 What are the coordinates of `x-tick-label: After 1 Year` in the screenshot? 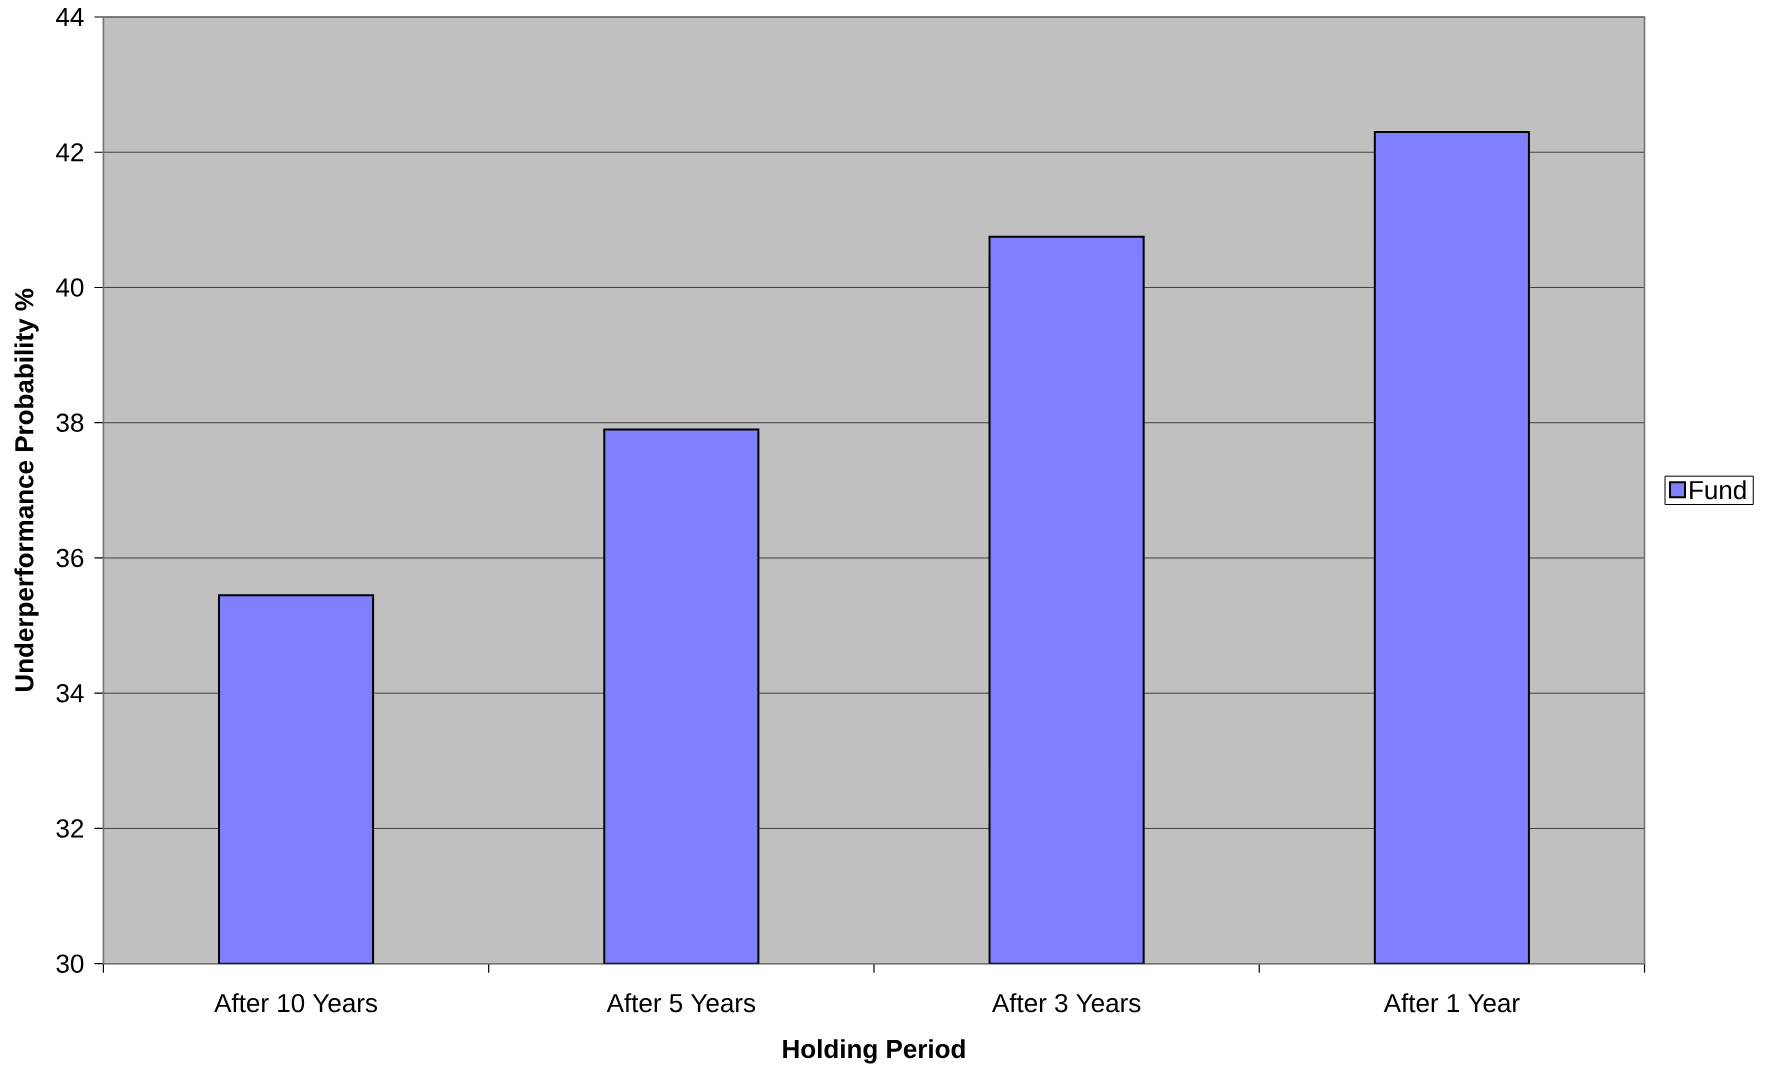 It's located at (1451, 1003).